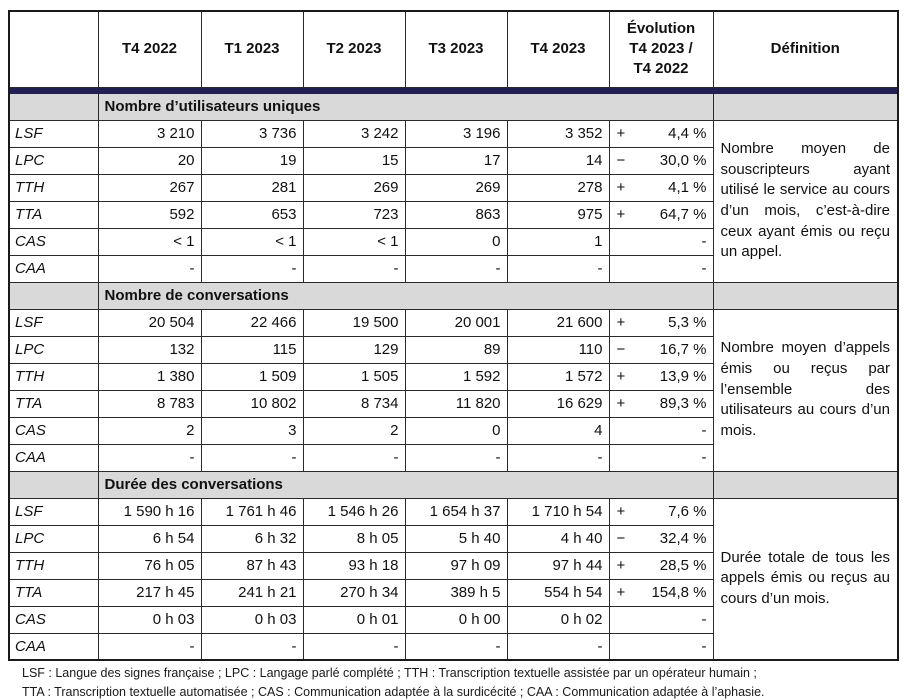  Describe the element at coordinates (558, 214) in the screenshot. I see `data-cell: 975` at that location.